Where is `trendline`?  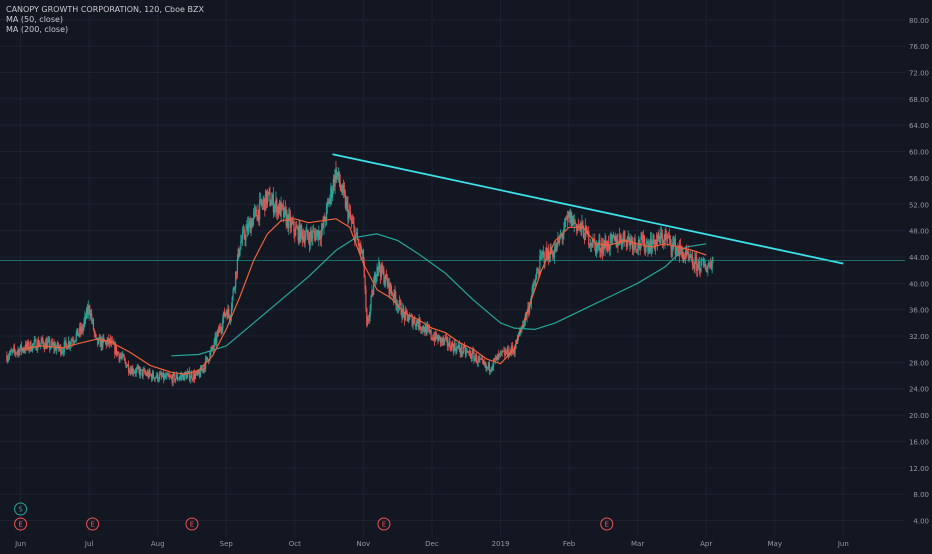
trendline is located at coordinates (588, 209).